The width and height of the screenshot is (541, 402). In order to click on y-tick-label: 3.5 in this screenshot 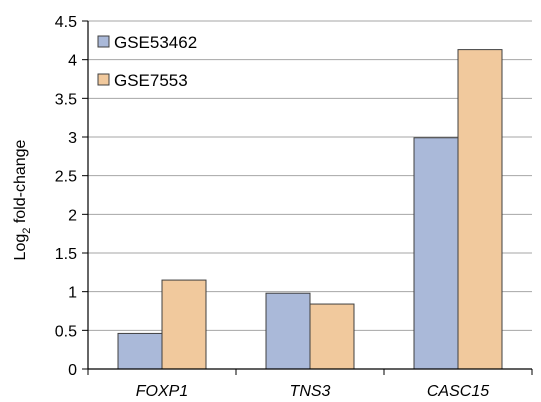, I will do `click(66, 99)`.